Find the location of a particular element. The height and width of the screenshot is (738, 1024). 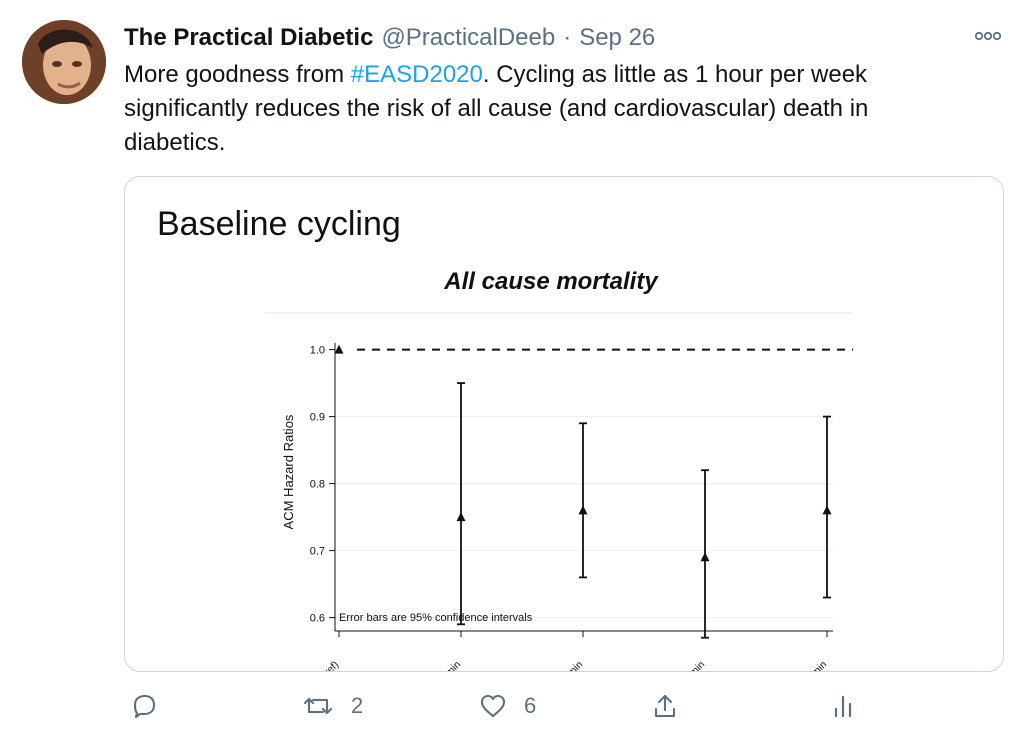

share-button is located at coordinates (665, 706).